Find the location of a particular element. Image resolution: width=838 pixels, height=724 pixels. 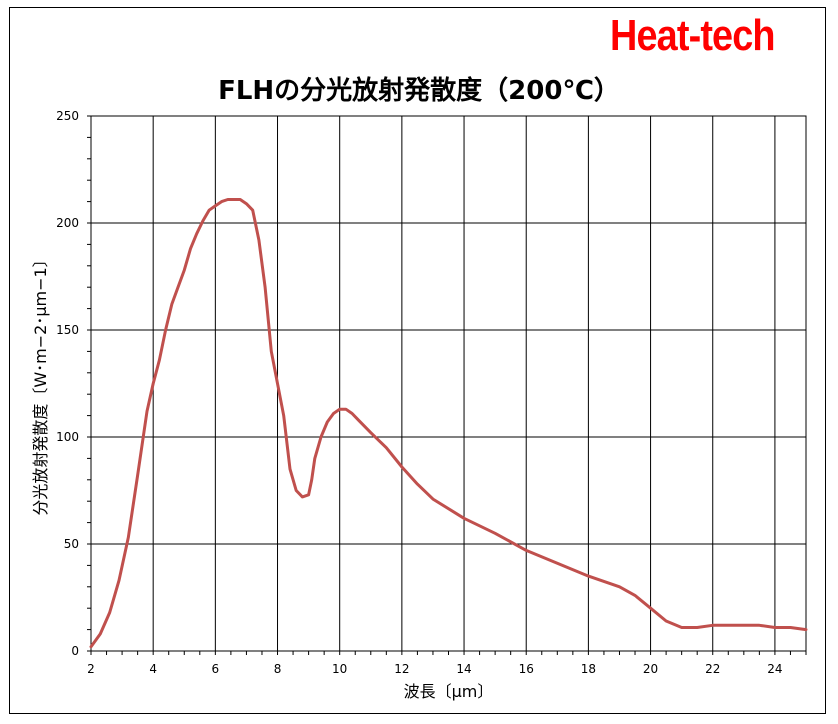

x-tick-label: 22 is located at coordinates (712, 669).